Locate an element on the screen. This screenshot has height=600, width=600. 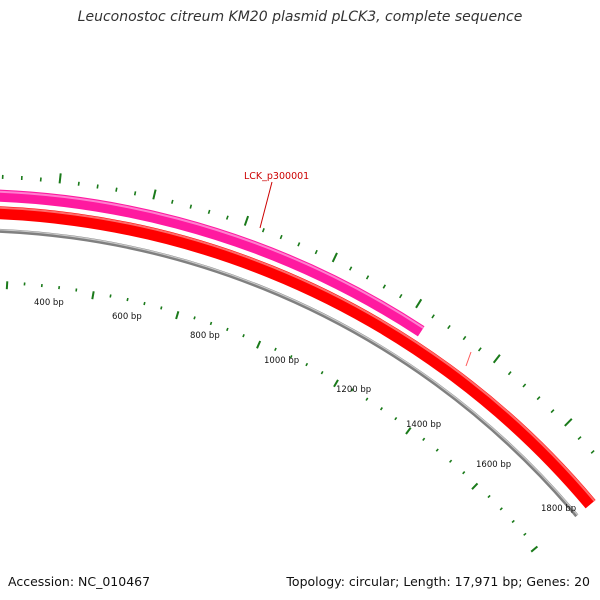
tick-label-1000: 1000 bp is located at coordinates (281, 361).